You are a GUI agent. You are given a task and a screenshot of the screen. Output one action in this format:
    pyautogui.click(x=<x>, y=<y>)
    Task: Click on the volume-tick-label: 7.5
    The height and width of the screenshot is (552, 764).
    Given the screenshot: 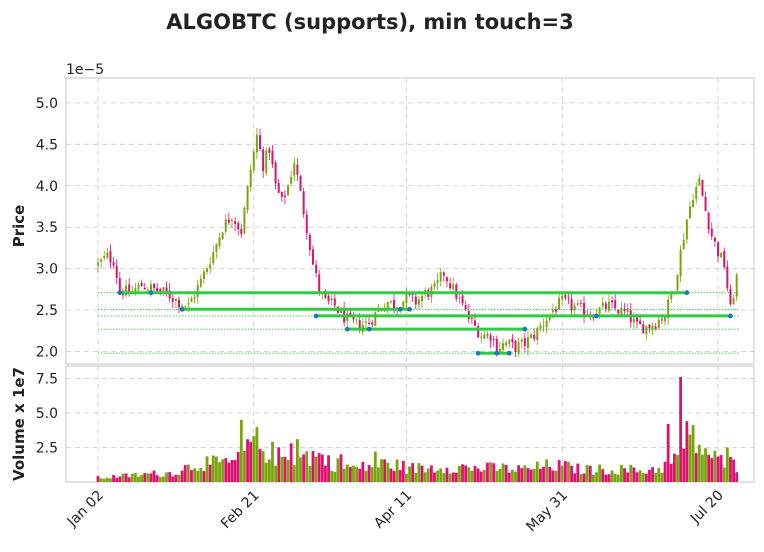 What is the action you would take?
    pyautogui.click(x=47, y=379)
    